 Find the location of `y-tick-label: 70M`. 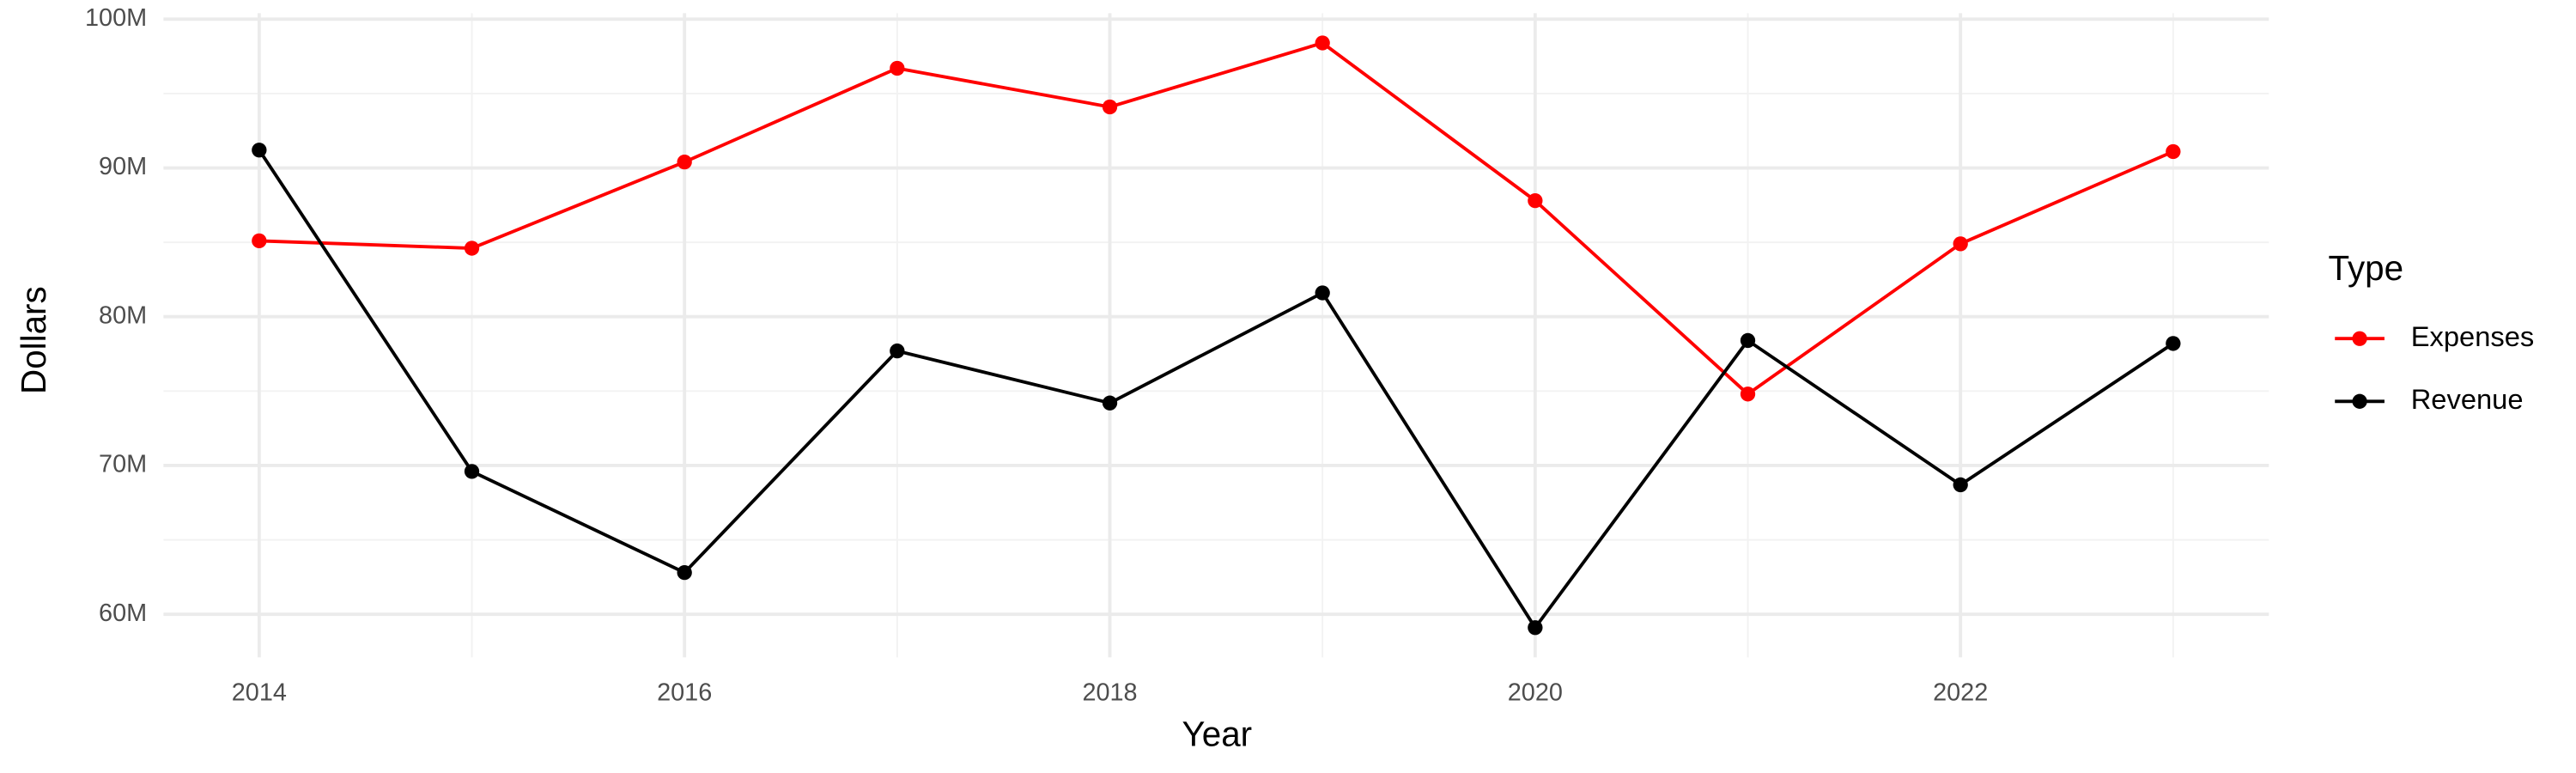

y-tick-label: 70M is located at coordinates (123, 465).